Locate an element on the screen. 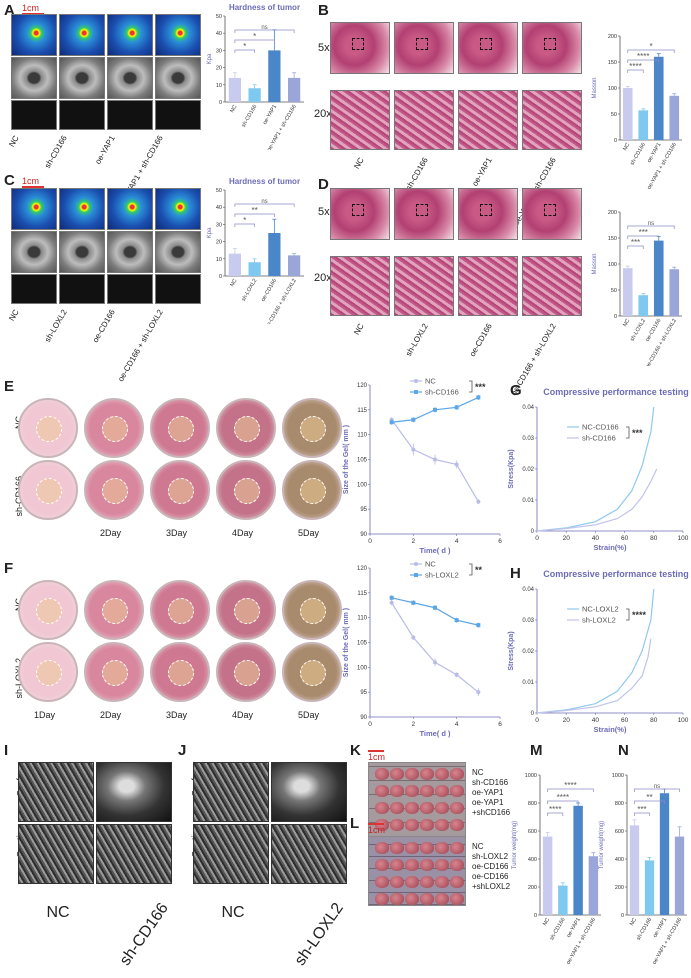 The image size is (691, 978). y-axis-label: Size of the Gel( mm ) is located at coordinates (346, 642).